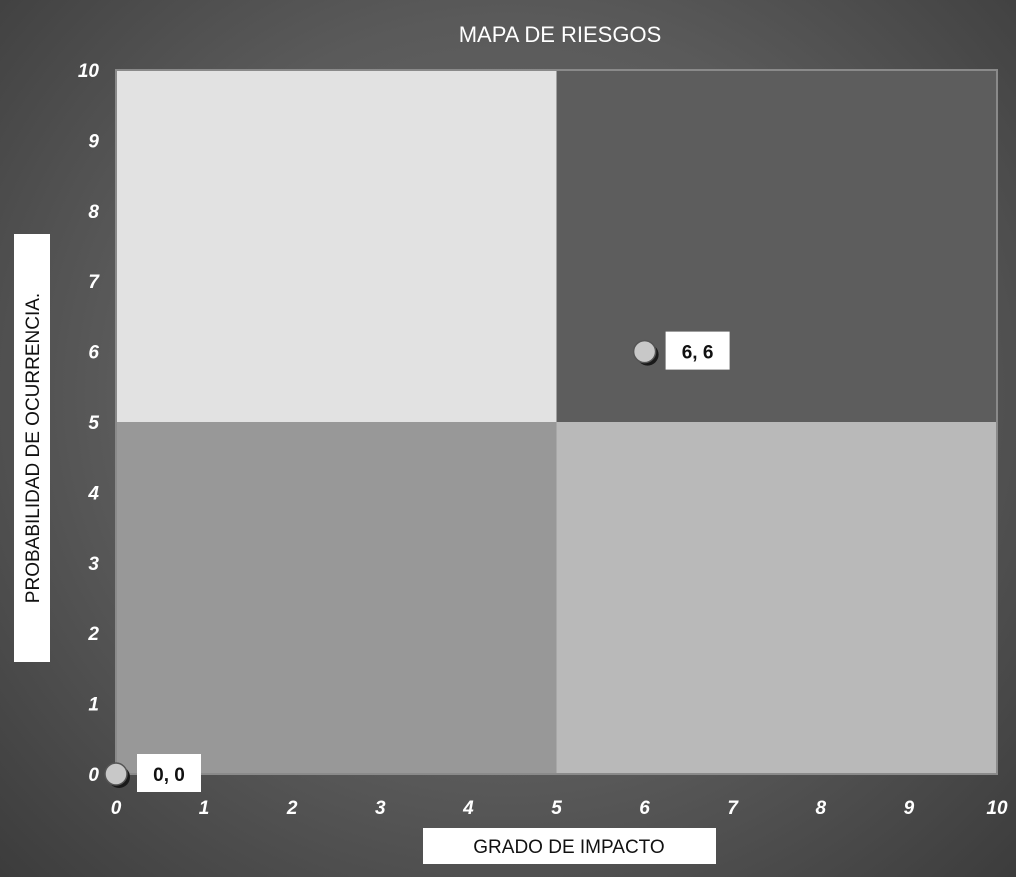 The width and height of the screenshot is (1016, 877). What do you see at coordinates (698, 353) in the screenshot?
I see `data-label: 6, 6` at bounding box center [698, 353].